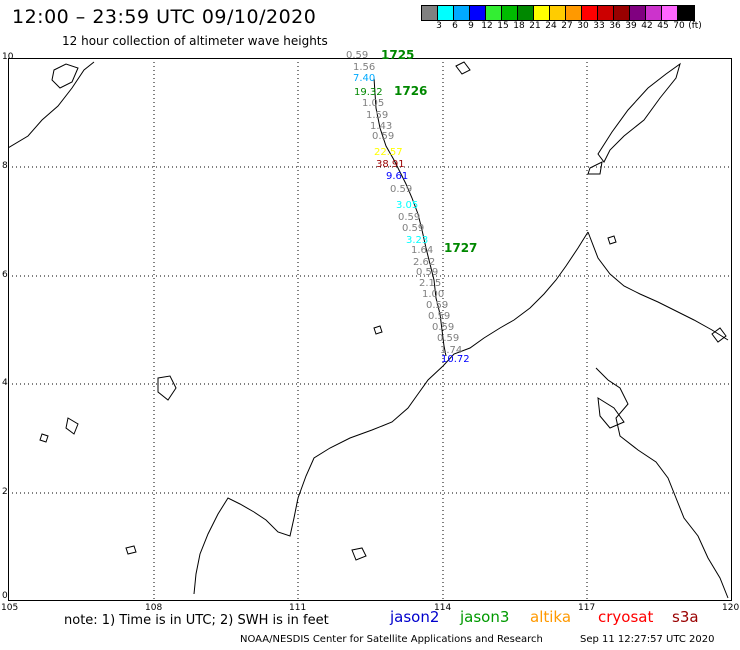  I want to click on wave-height-value: 3.23, so click(417, 240).